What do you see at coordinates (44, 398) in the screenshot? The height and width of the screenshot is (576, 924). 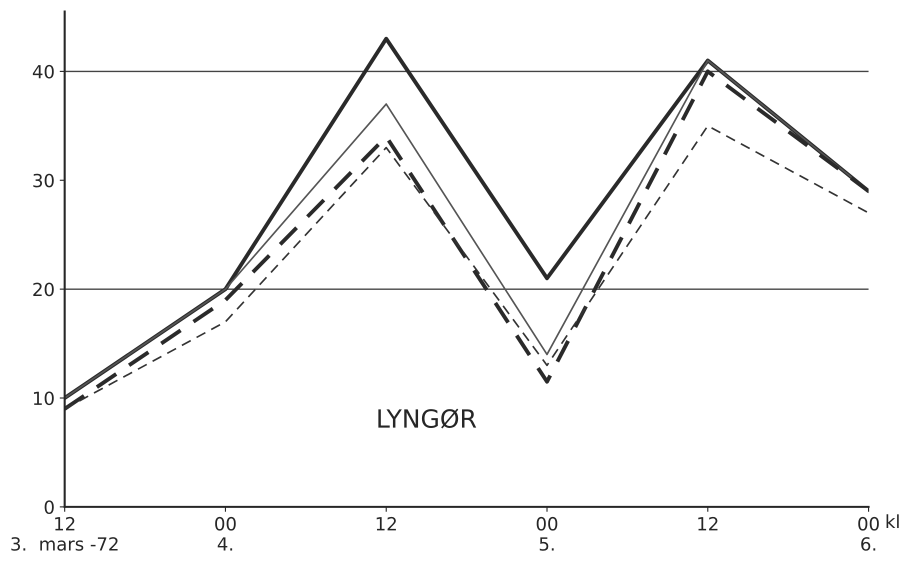 I see `y-tick-label: 10` at bounding box center [44, 398].